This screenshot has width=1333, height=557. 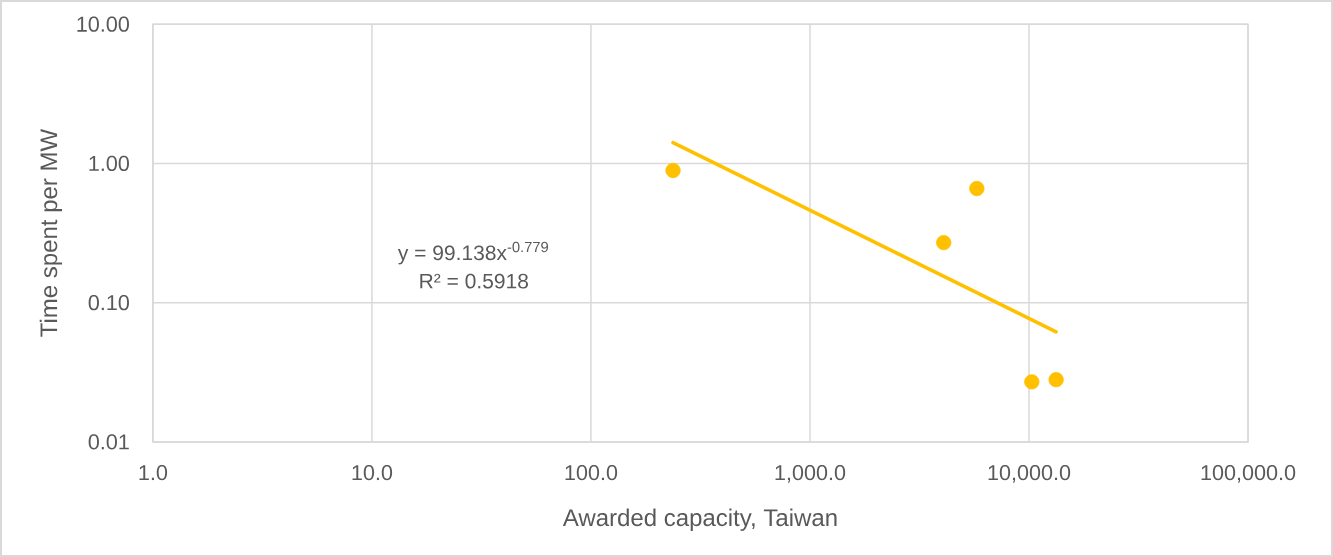 I want to click on x-tick-label: 10,000.0, so click(x=1029, y=473).